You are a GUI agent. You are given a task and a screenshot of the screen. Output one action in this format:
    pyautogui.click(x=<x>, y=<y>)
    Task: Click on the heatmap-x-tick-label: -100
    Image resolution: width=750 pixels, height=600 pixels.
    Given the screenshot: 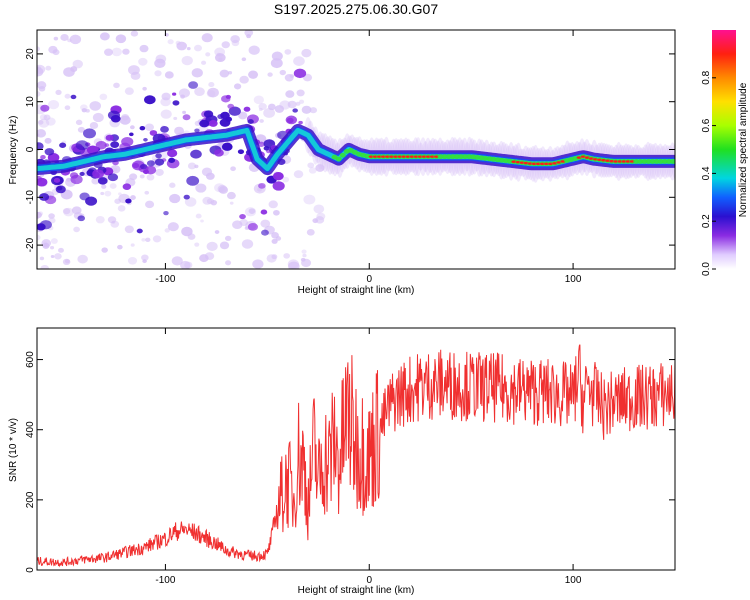 What is the action you would take?
    pyautogui.click(x=165, y=279)
    